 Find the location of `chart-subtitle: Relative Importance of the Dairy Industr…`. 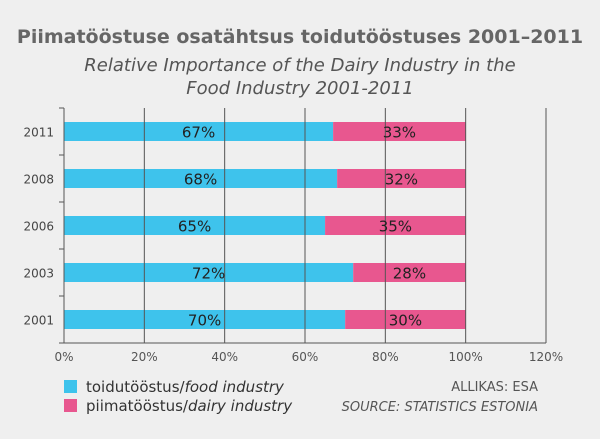

chart-subtitle: Relative Importance of the Dairy Industr… is located at coordinates (300, 77).